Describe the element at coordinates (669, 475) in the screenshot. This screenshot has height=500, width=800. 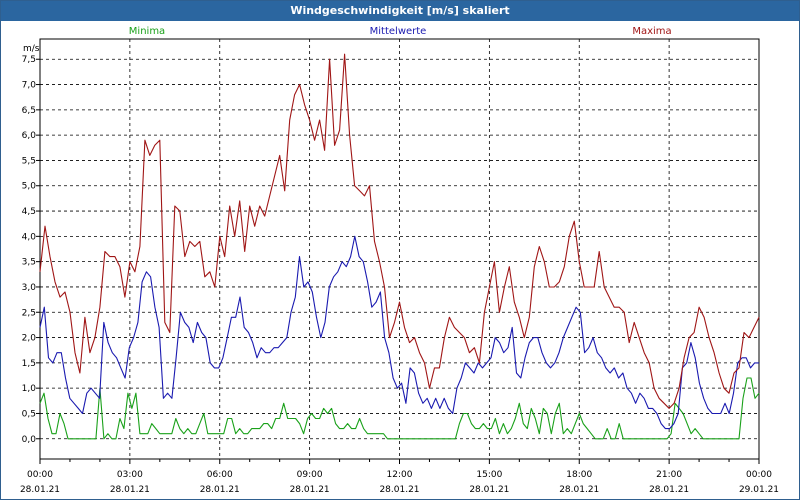
I see `x-tick-time: 21:00` at that location.